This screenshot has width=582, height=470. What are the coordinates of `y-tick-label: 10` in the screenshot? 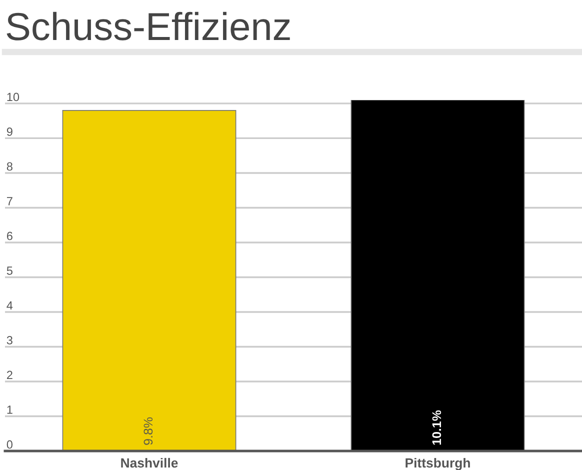 It's located at (13, 97).